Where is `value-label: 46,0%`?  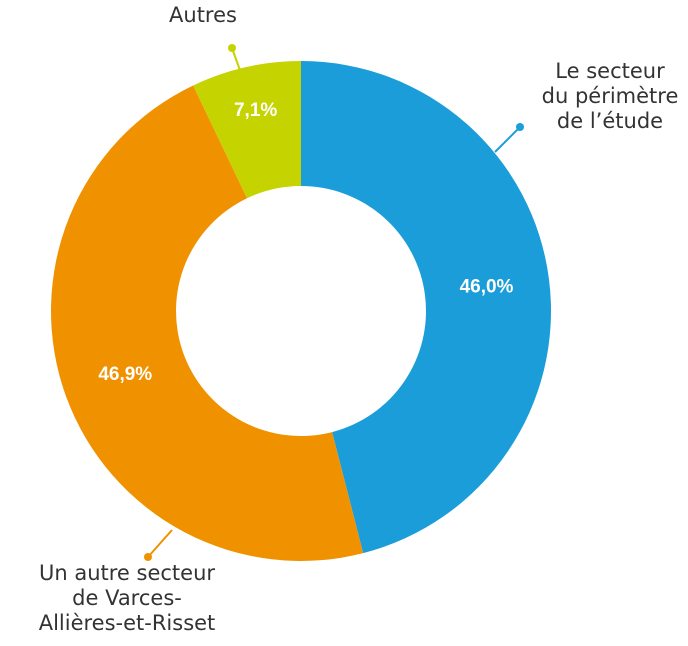
value-label: 46,0% is located at coordinates (487, 287).